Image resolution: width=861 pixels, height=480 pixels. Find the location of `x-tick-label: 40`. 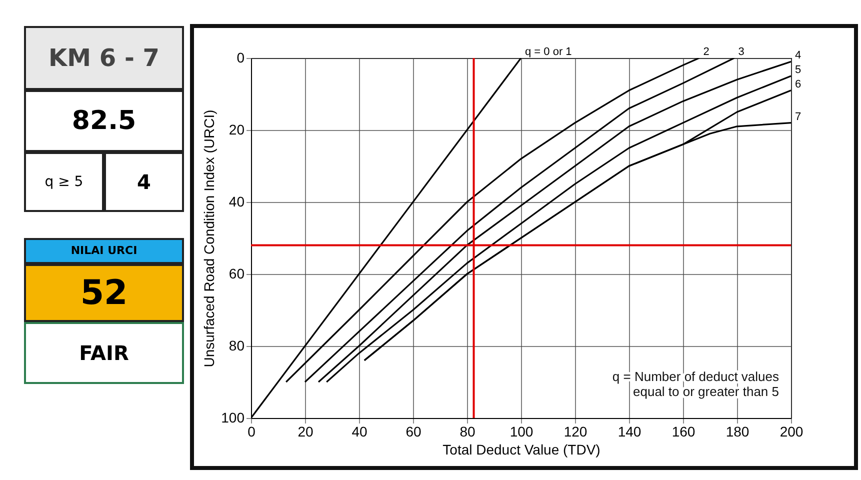

x-tick-label: 40 is located at coordinates (360, 432).